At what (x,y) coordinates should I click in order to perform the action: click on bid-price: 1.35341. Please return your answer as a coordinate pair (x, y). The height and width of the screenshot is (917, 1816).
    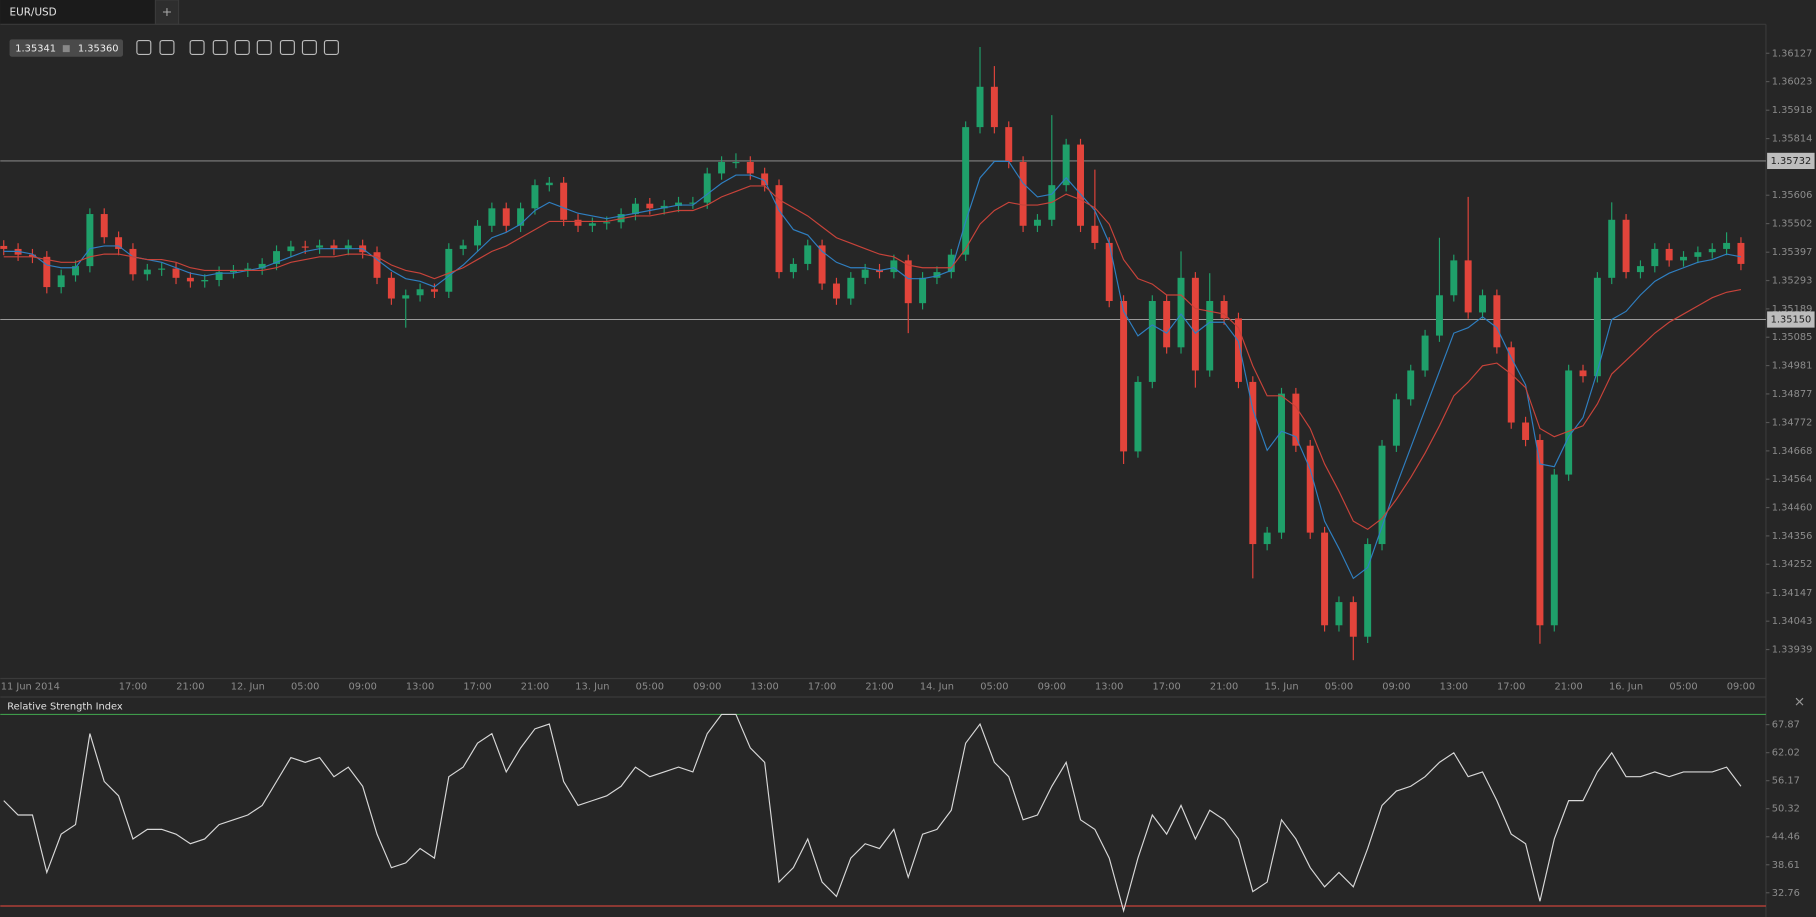
    Looking at the image, I should click on (35, 49).